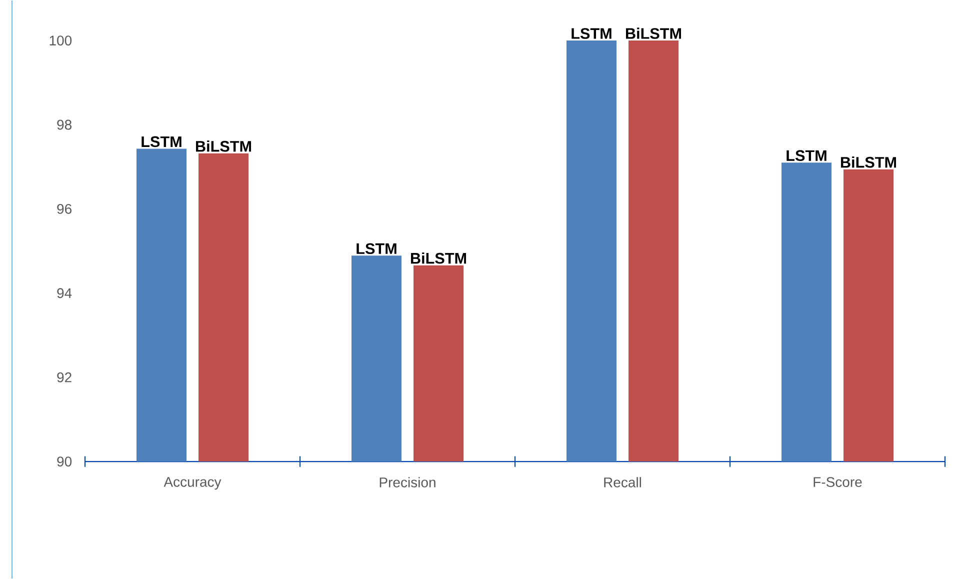  I want to click on x-tick-label: F-Score, so click(838, 482).